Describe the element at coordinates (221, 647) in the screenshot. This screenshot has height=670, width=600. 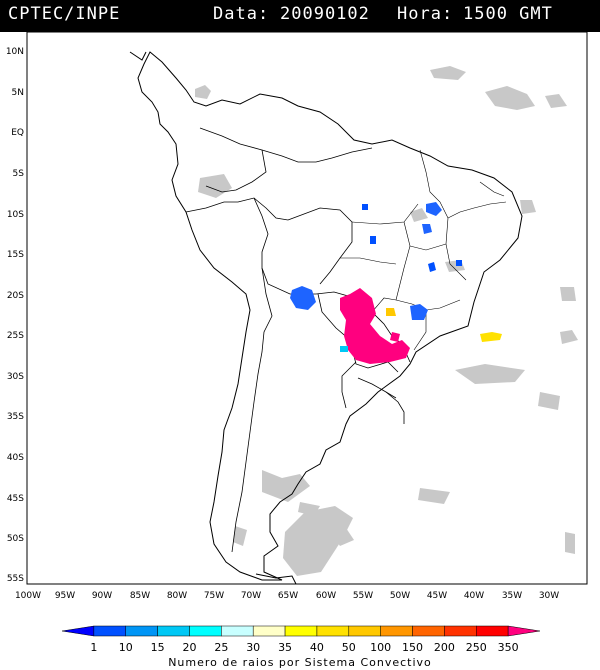
I see `legend-tick-label: 25` at that location.